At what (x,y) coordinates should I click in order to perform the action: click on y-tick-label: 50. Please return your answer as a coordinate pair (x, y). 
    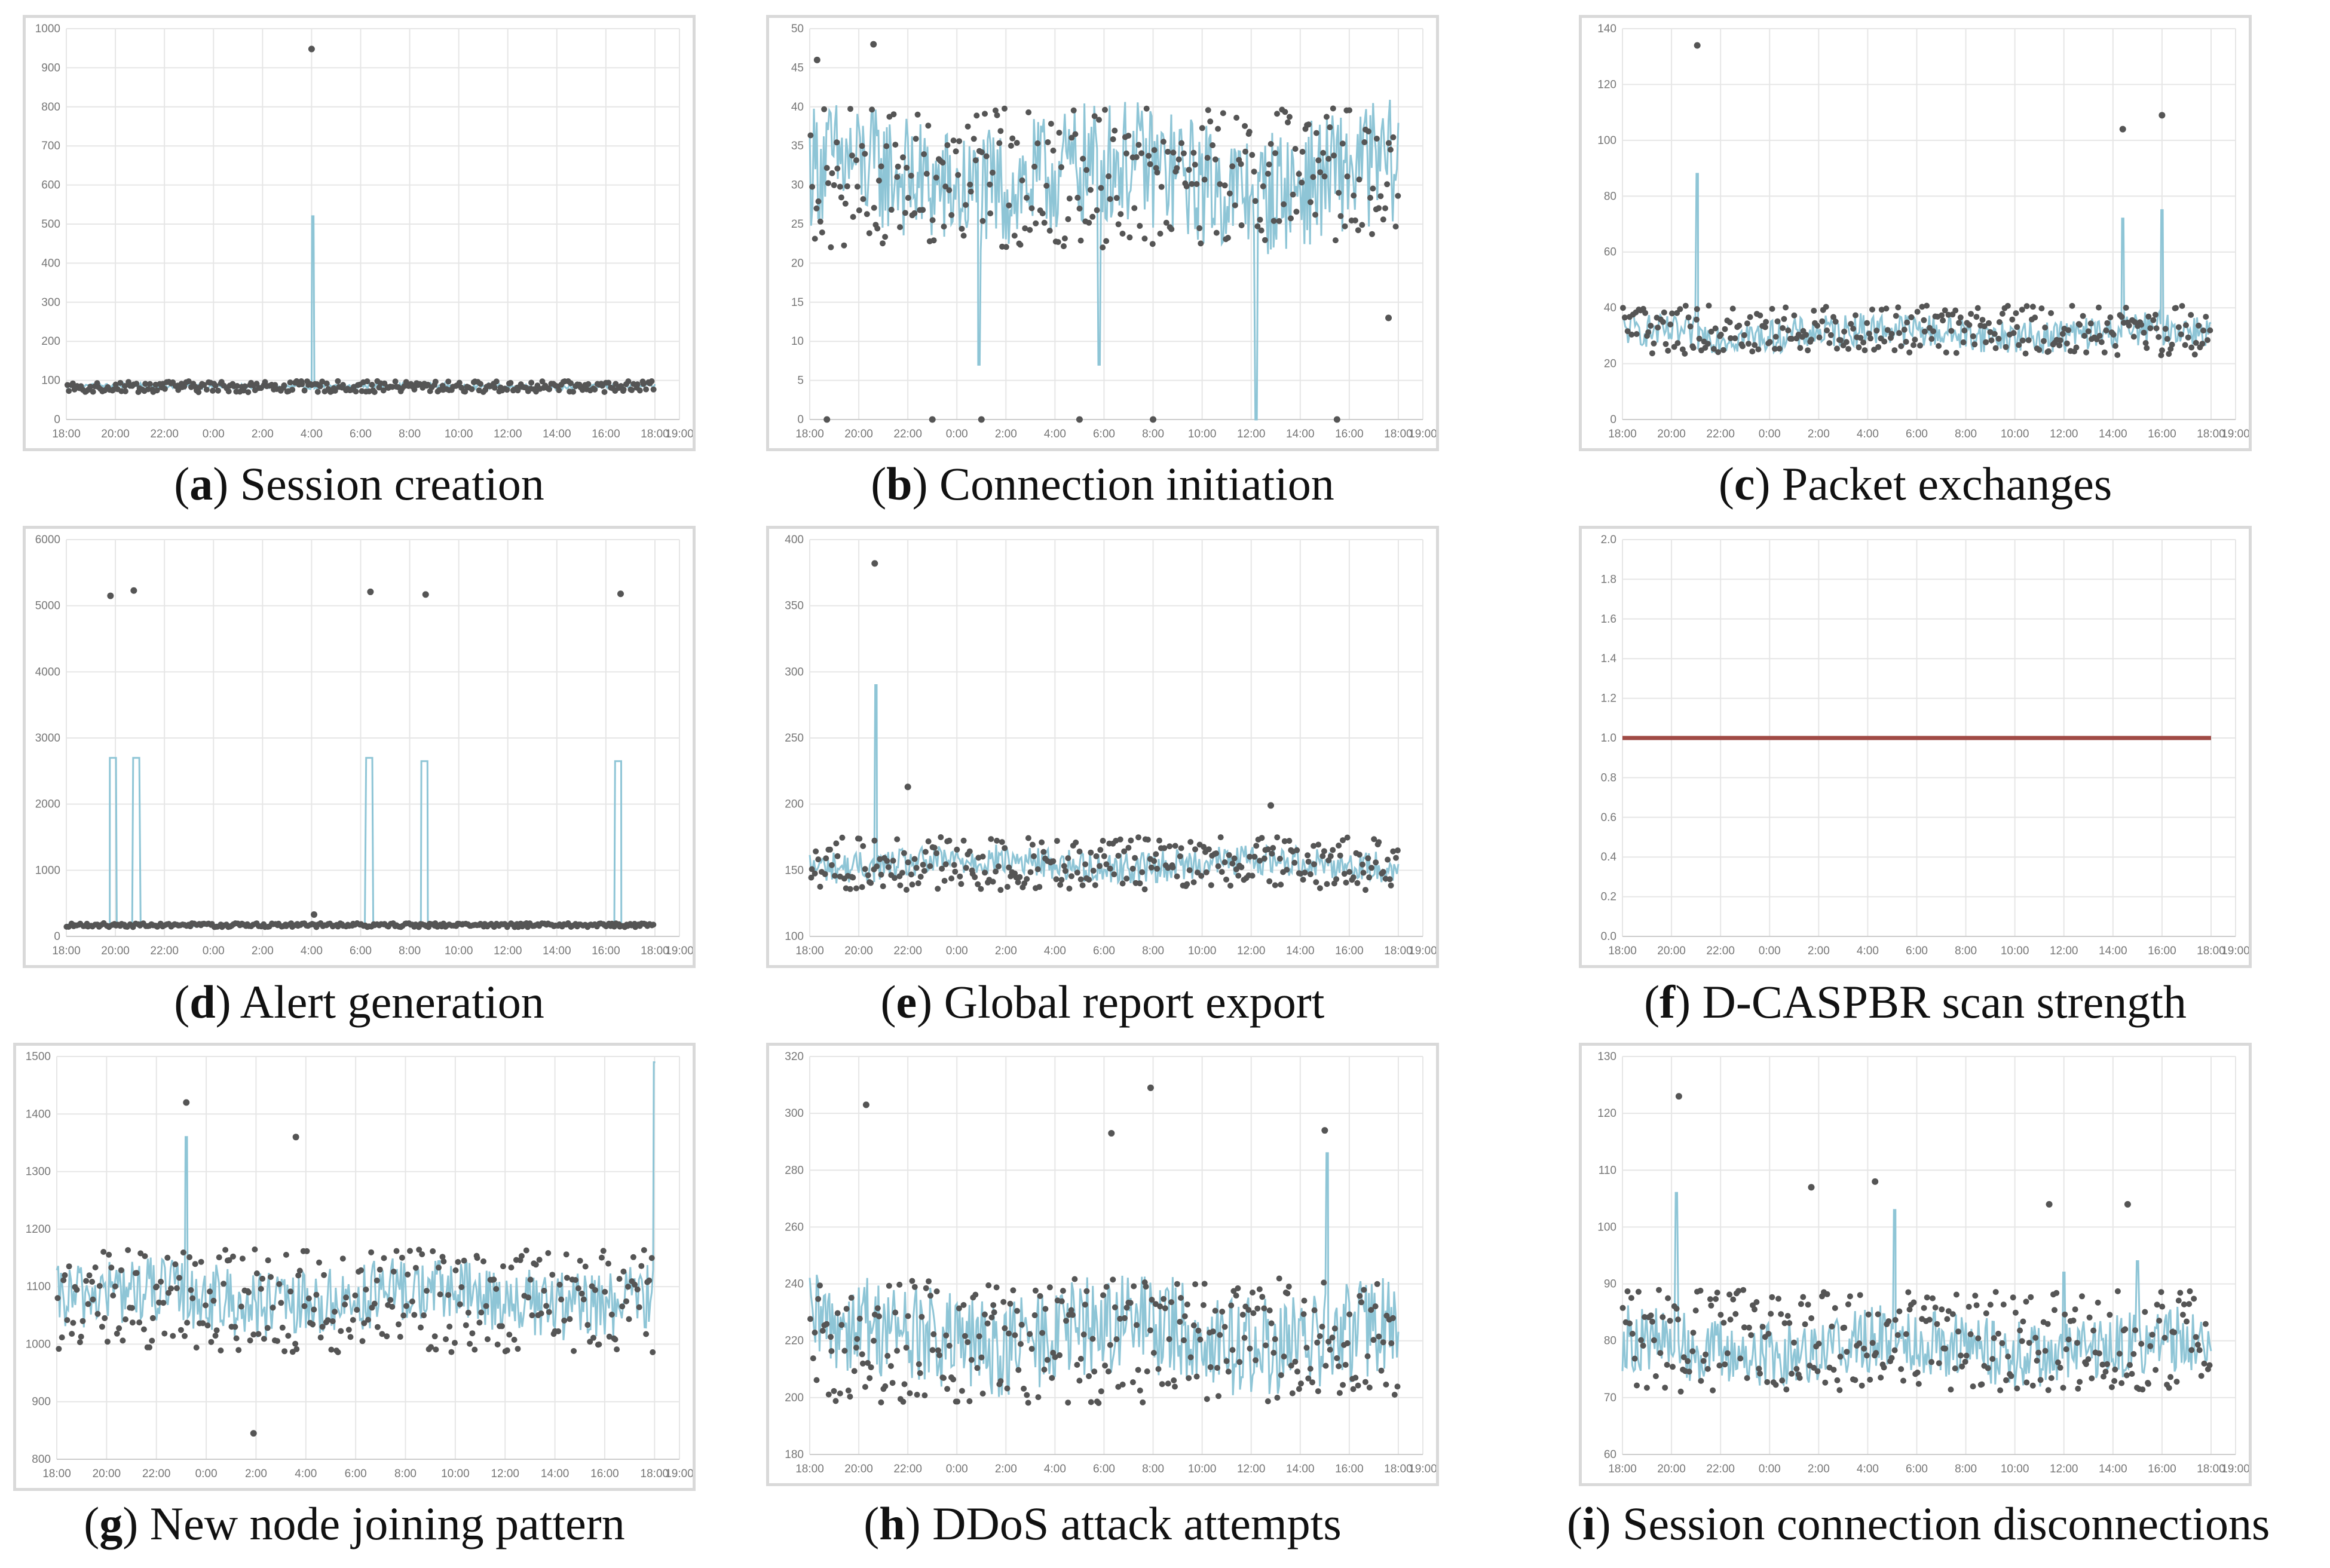
    Looking at the image, I should click on (797, 29).